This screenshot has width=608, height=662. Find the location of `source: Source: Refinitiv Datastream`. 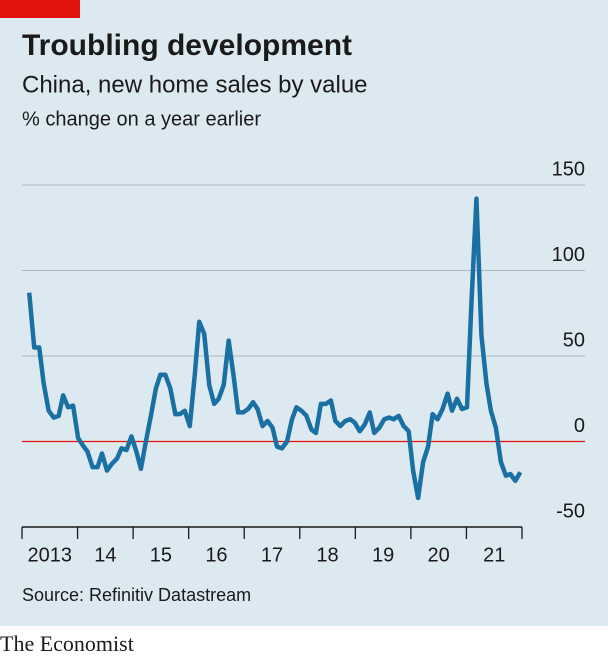

source: Source: Refinitiv Datastream is located at coordinates (136, 595).